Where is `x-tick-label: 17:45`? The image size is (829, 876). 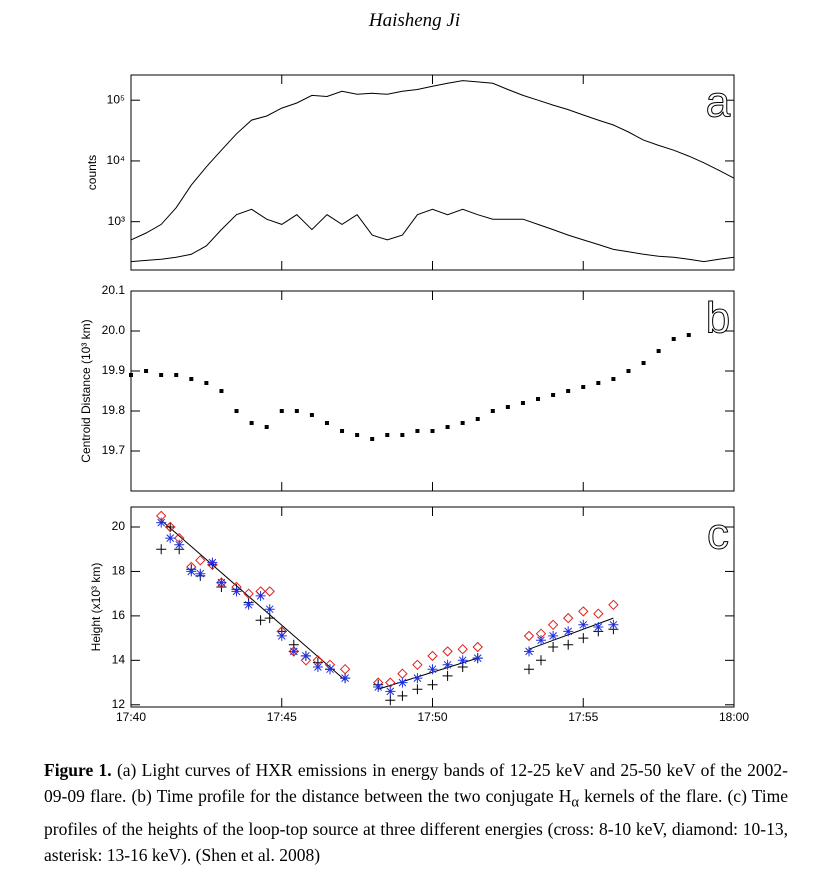
x-tick-label: 17:45 is located at coordinates (282, 717).